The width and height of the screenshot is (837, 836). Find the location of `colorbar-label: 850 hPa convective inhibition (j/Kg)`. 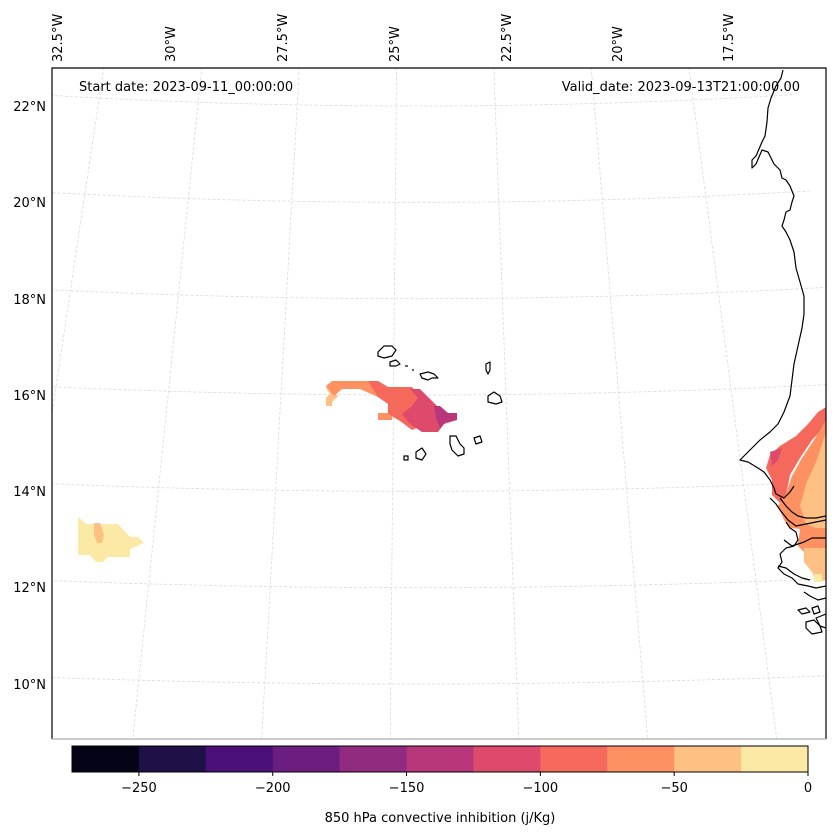

colorbar-label: 850 hPa convective inhibition (j/Kg) is located at coordinates (440, 818).